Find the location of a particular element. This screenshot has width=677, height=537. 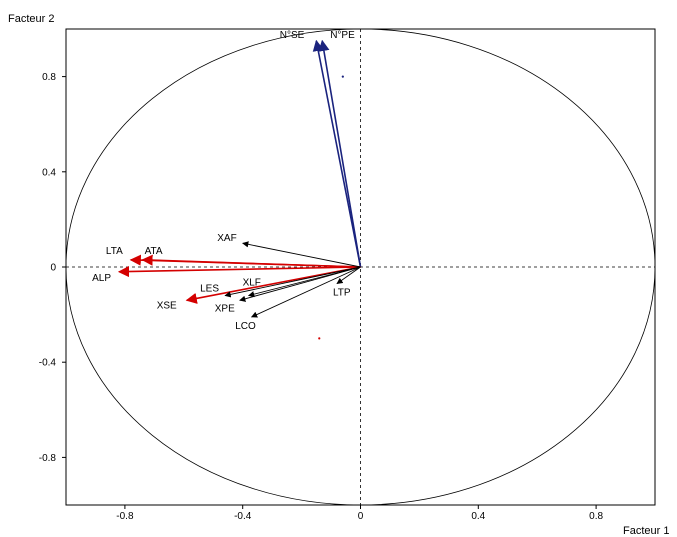

vector-les is located at coordinates (292, 282).